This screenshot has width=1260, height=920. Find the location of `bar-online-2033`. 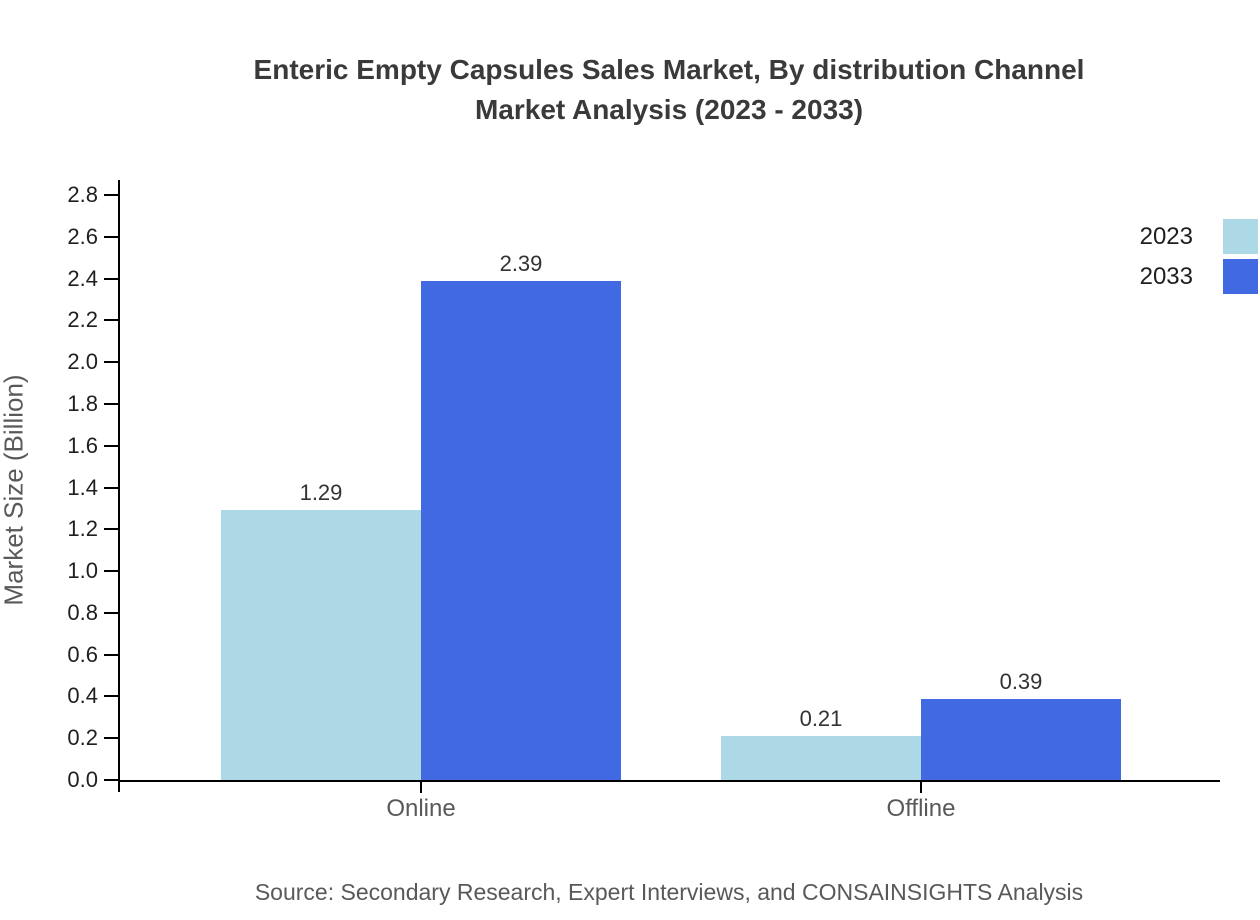

bar-online-2033 is located at coordinates (521, 530).